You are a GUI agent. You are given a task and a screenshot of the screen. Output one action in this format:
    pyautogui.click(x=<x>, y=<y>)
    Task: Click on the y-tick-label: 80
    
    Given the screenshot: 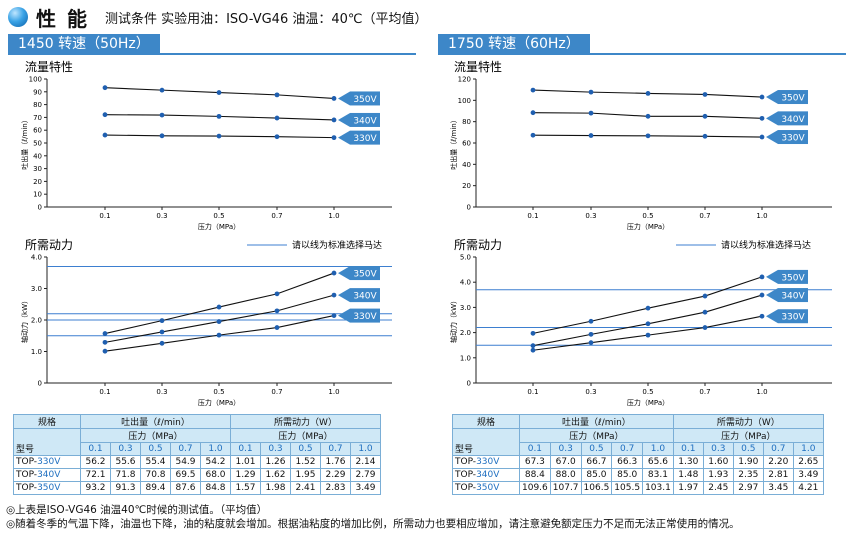 What is the action you would take?
    pyautogui.click(x=37, y=105)
    